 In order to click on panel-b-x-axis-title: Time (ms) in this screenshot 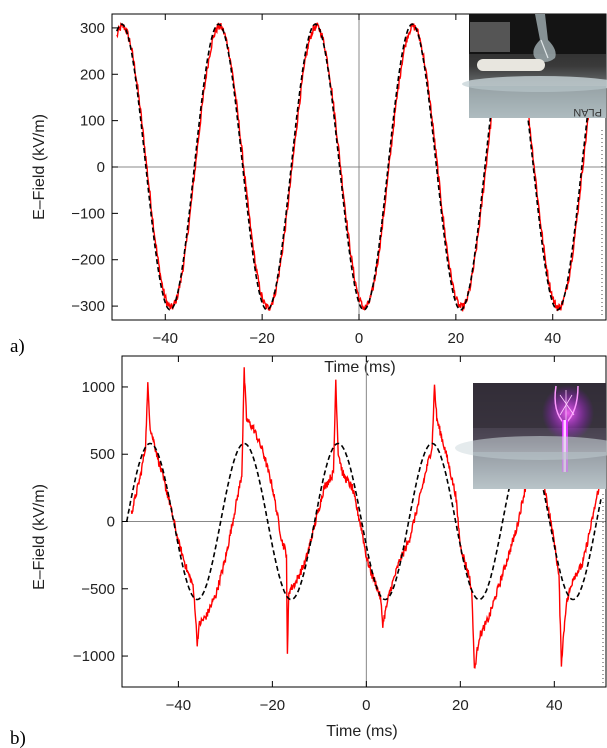, I will do `click(361, 731)`.